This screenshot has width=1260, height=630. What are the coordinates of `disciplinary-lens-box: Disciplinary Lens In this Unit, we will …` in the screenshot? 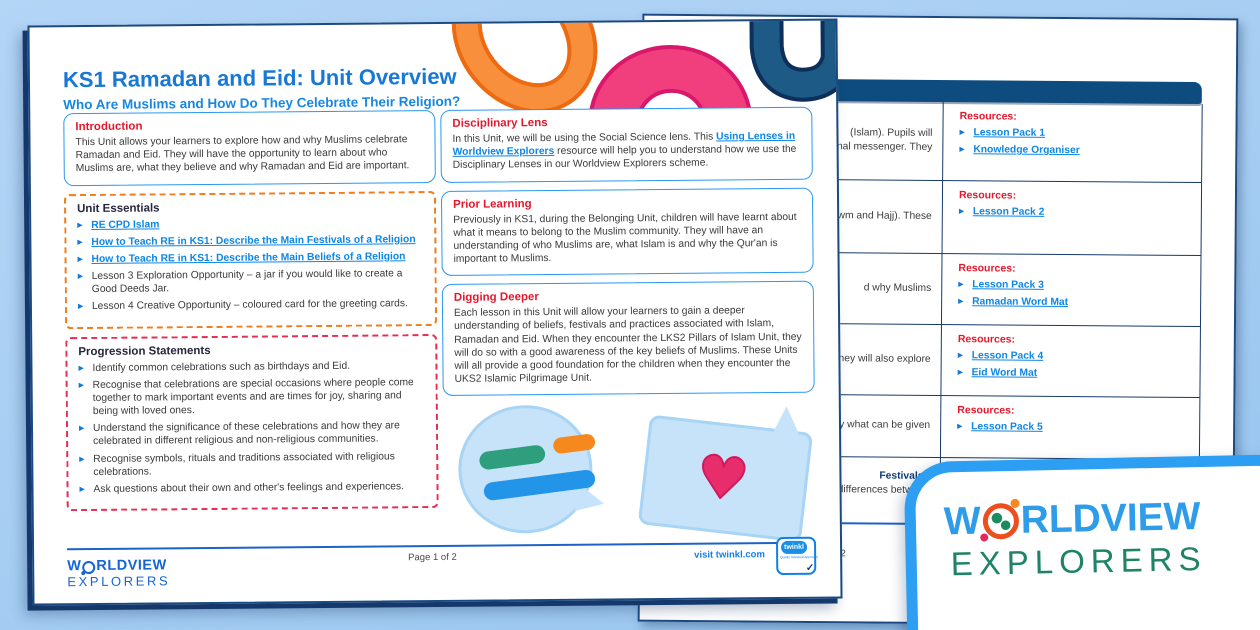 It's located at (626, 144).